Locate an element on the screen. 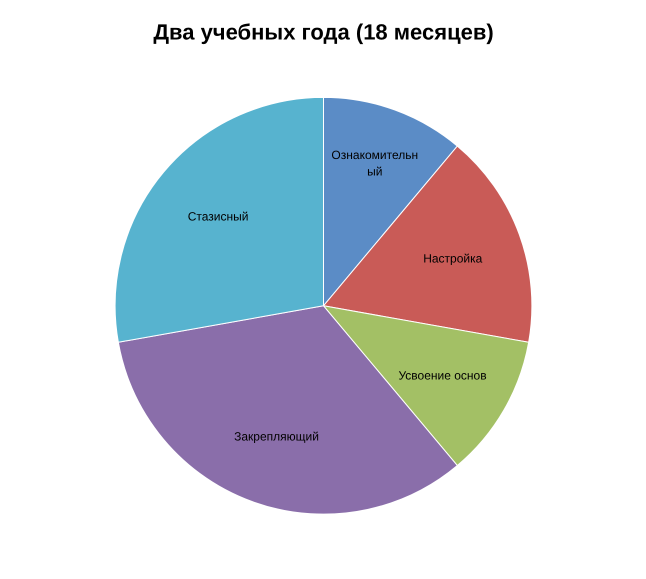 The height and width of the screenshot is (579, 646). slice-label: Закрепляющий is located at coordinates (276, 436).